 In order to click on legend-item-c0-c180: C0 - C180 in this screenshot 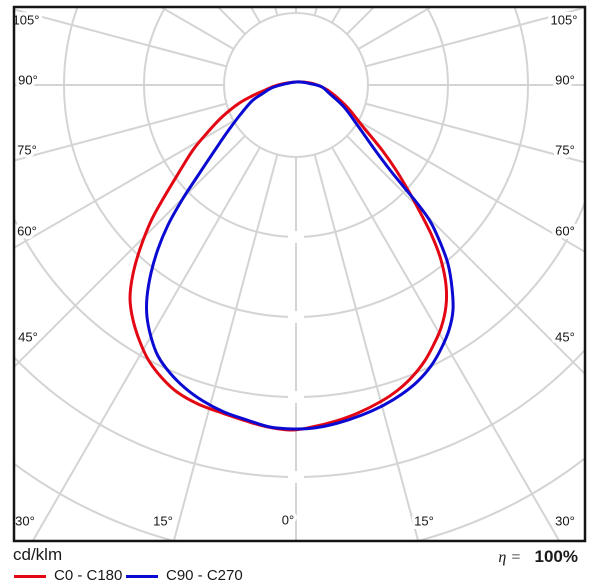, I will do `click(68, 576)`.